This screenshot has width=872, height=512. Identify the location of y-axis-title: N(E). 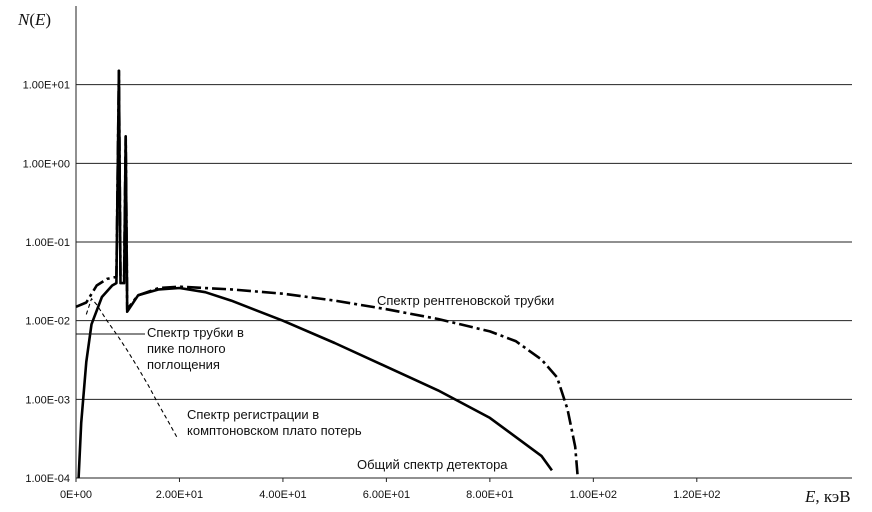
(34, 19).